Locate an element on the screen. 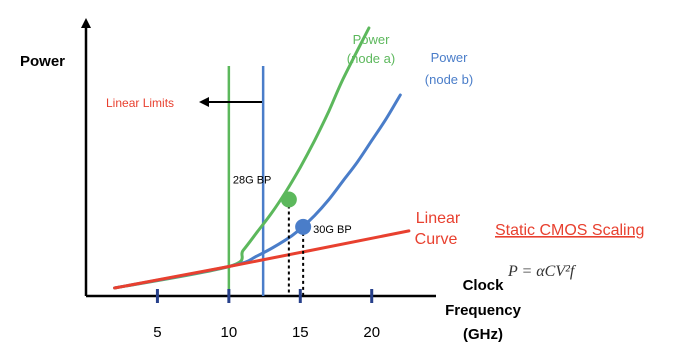 This screenshot has width=681, height=347. series-line-linear is located at coordinates (262, 259).